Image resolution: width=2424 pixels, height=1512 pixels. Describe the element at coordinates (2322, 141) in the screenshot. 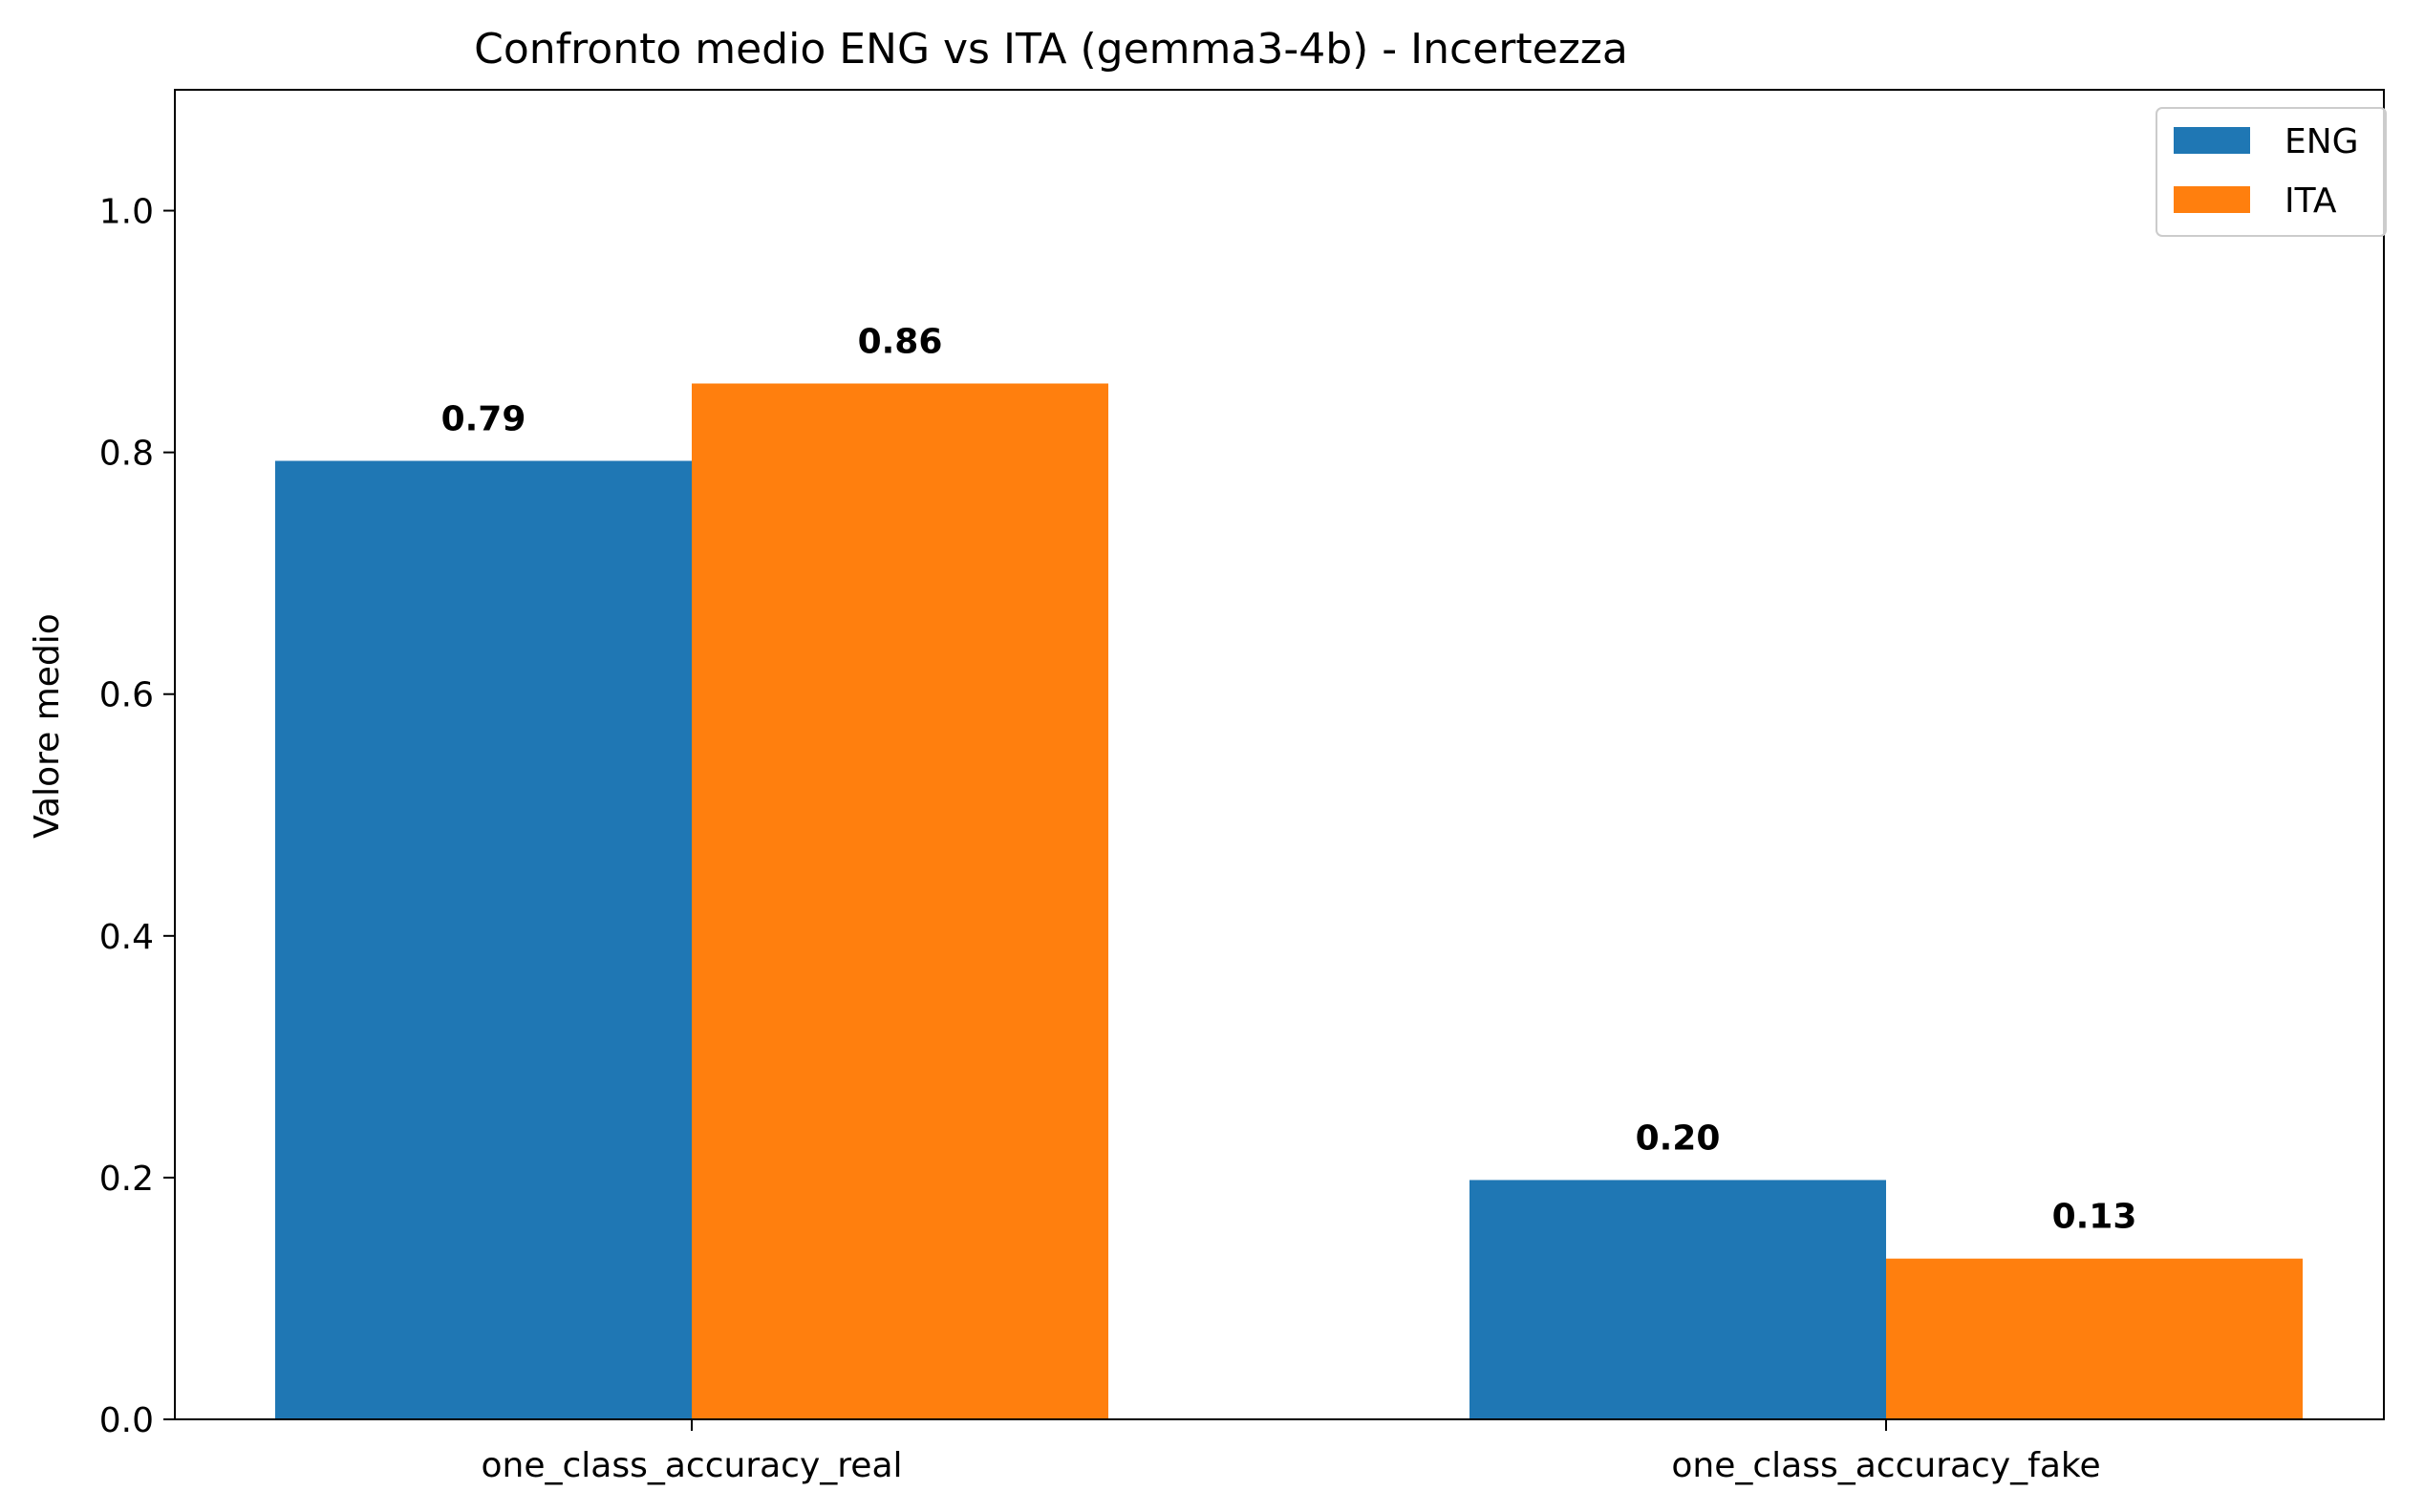

I see `legend-label-eng: ENG` at that location.